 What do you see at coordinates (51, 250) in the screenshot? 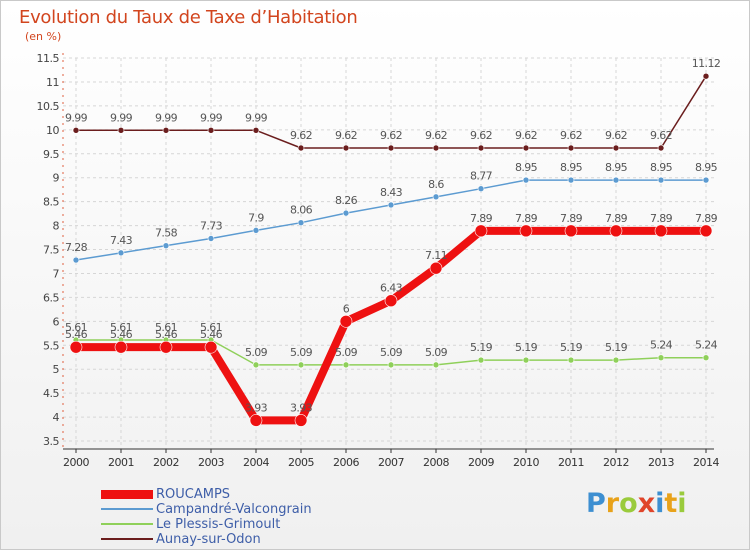
I see `y-tick-label: 7.5` at bounding box center [51, 250].